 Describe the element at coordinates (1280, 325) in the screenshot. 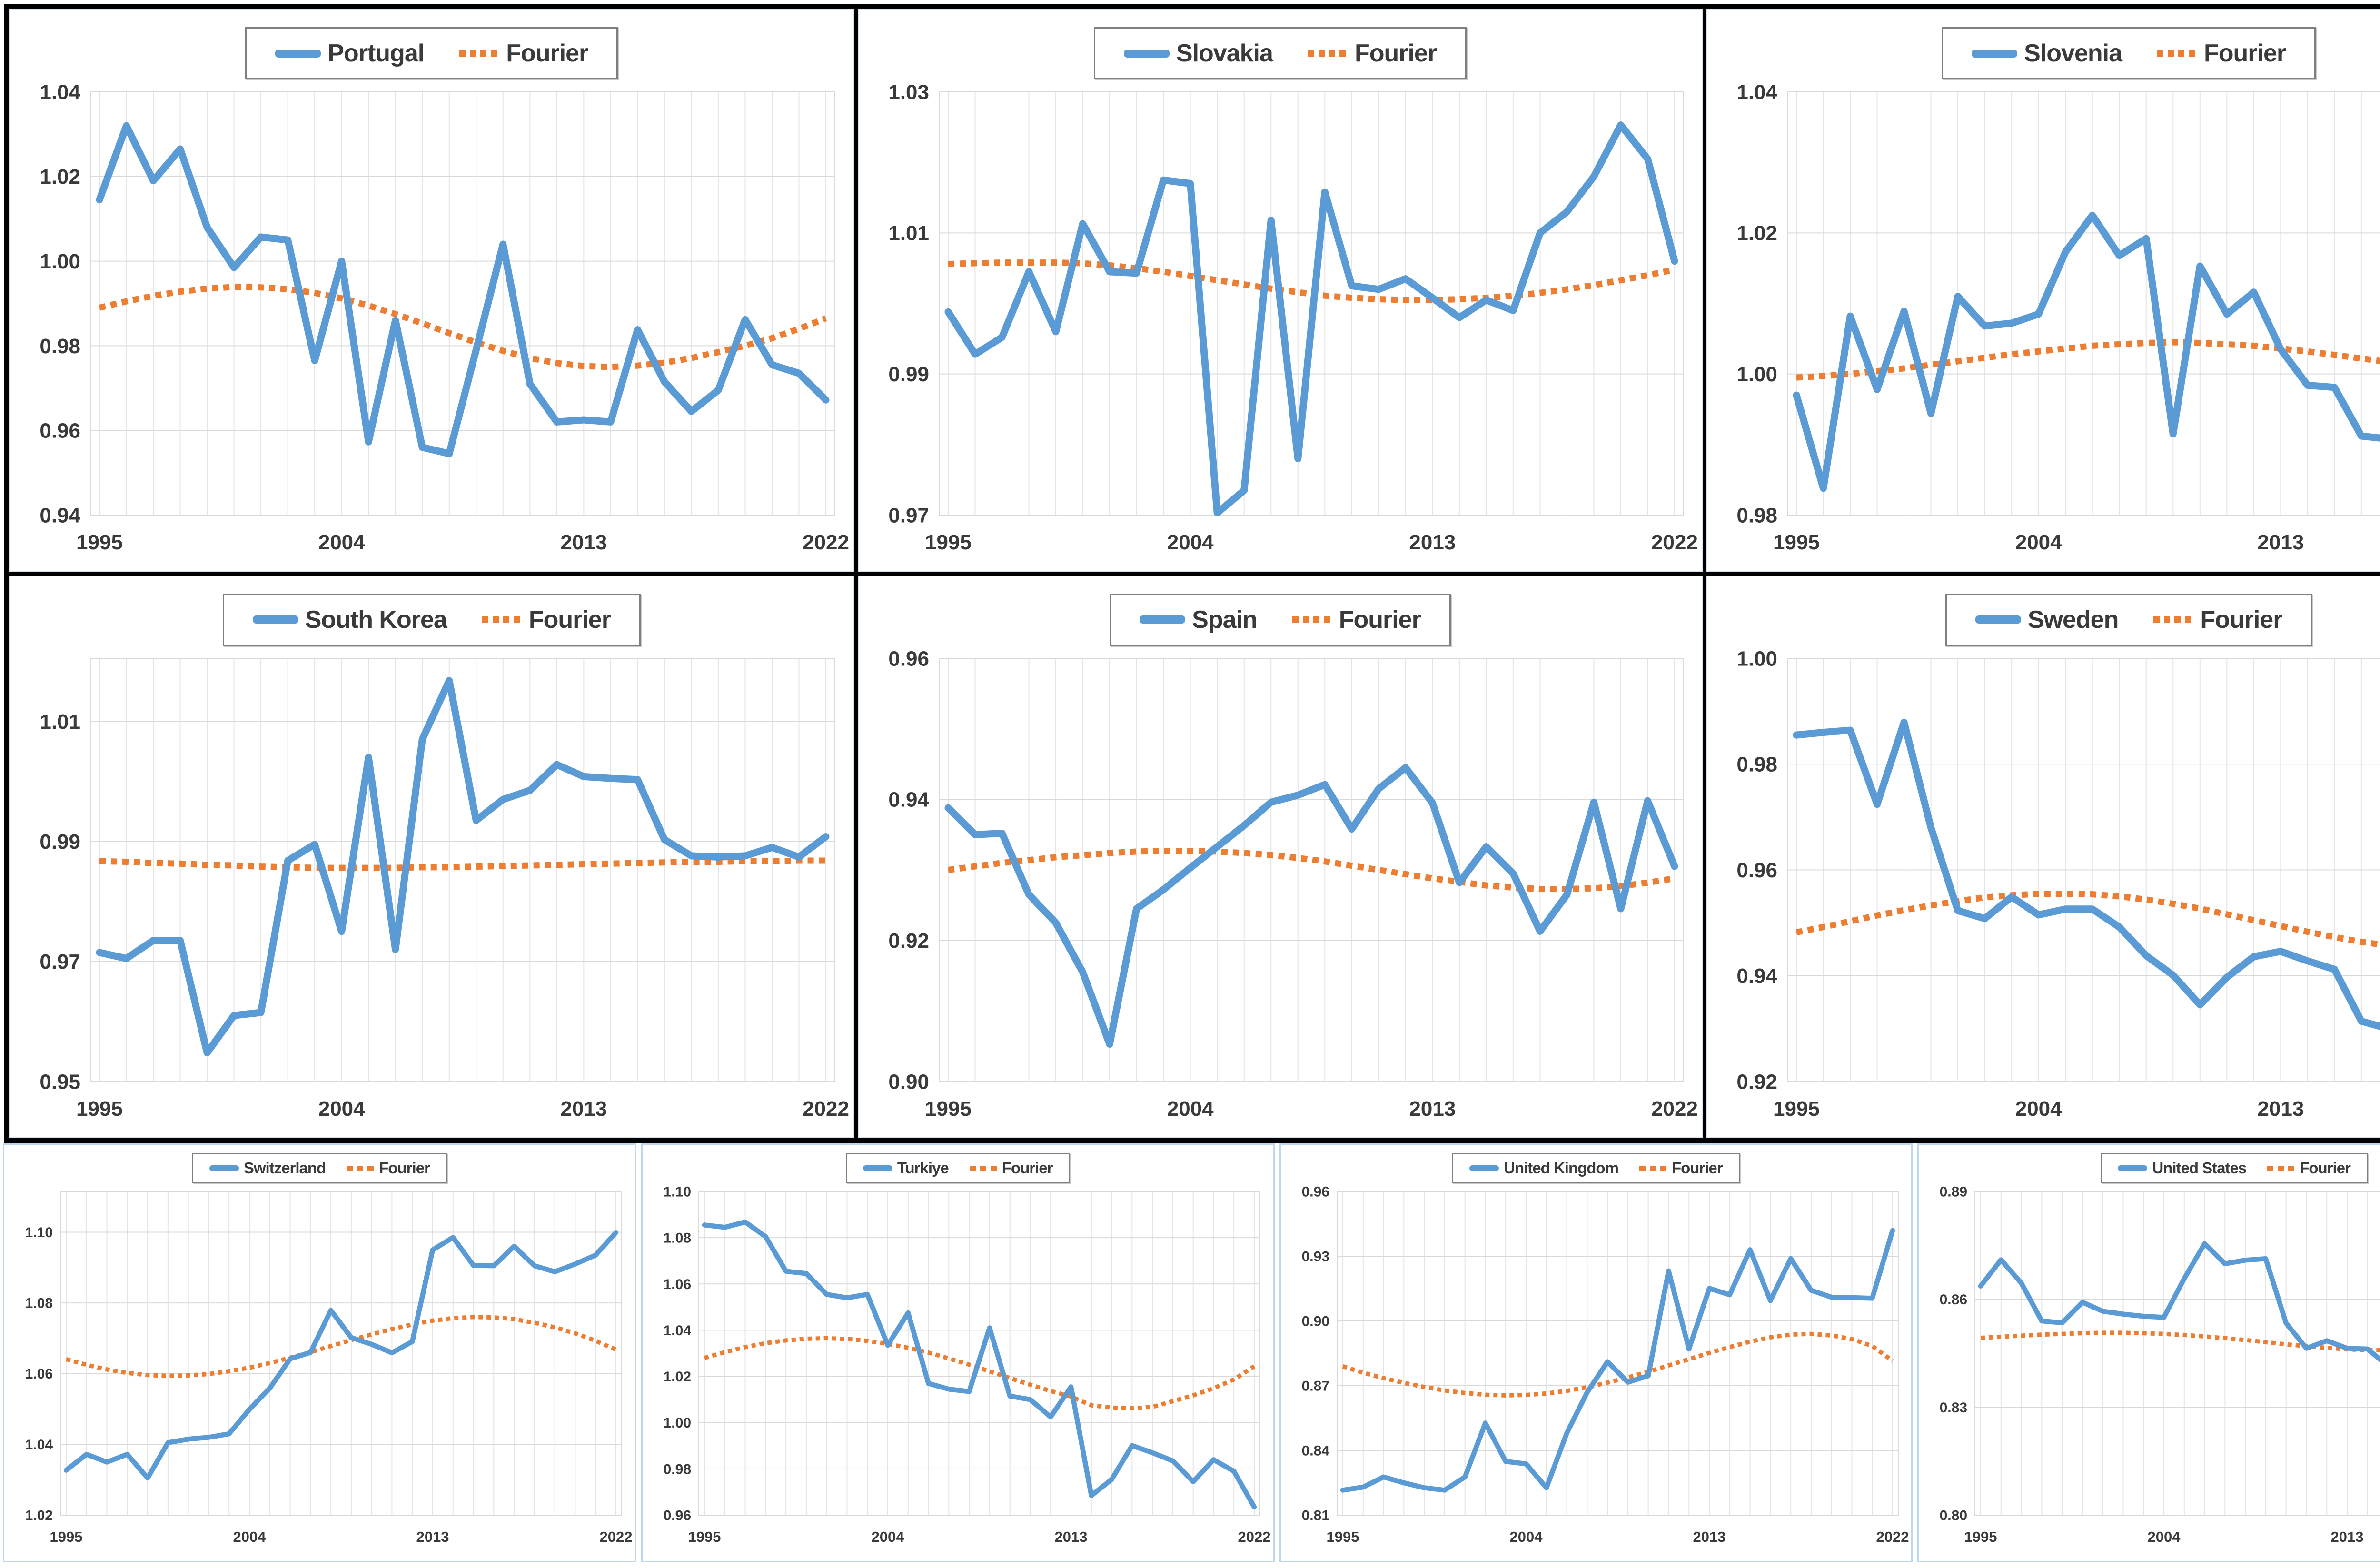

I see `plot-host: 0.97 0.99 1.01 1.03 1995 2004 2013 2022` at that location.